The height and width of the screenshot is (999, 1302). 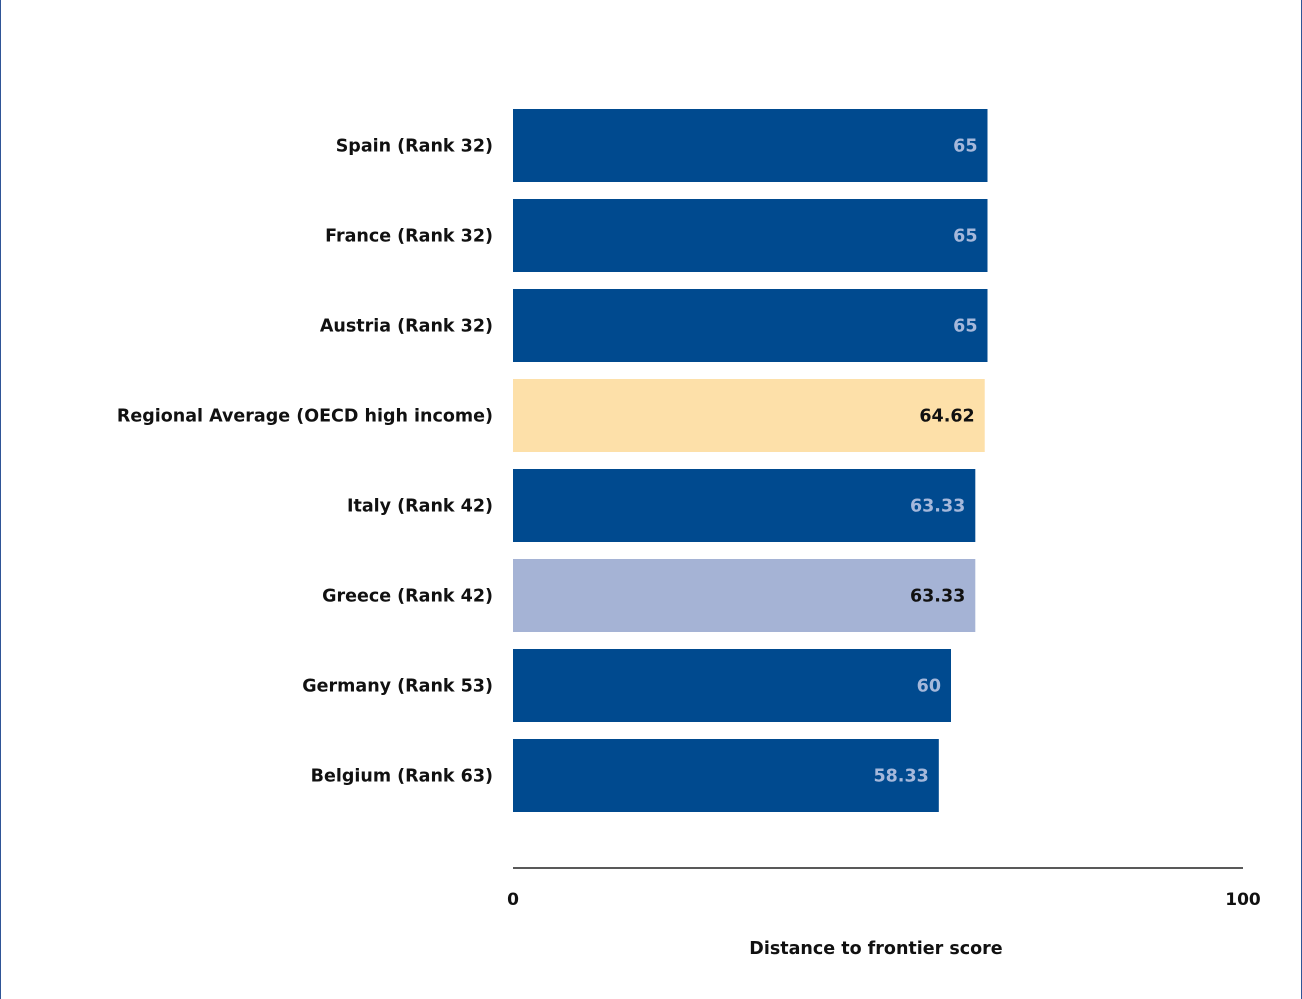 What do you see at coordinates (876, 949) in the screenshot?
I see `x-axis-title: Distance to frontier score` at bounding box center [876, 949].